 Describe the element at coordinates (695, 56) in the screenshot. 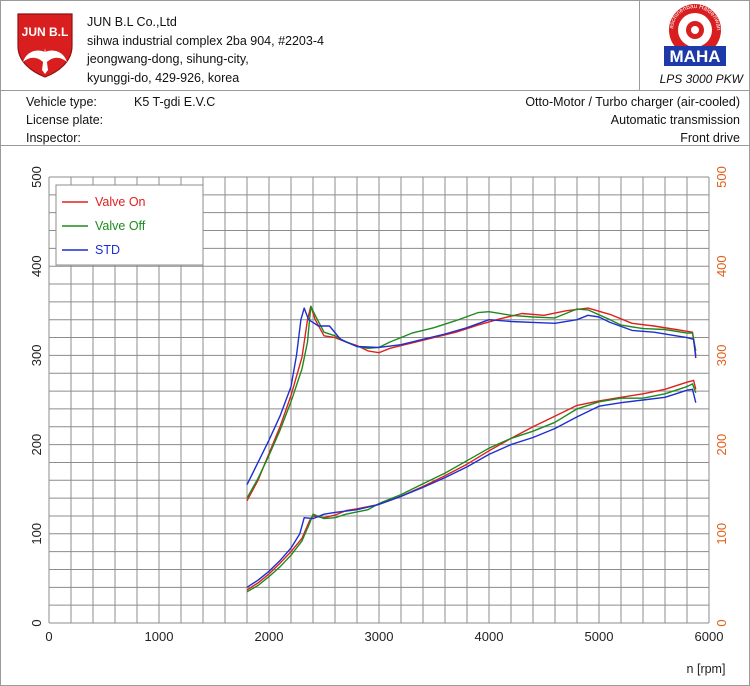

I see `maha-logo-text: MAHA` at that location.